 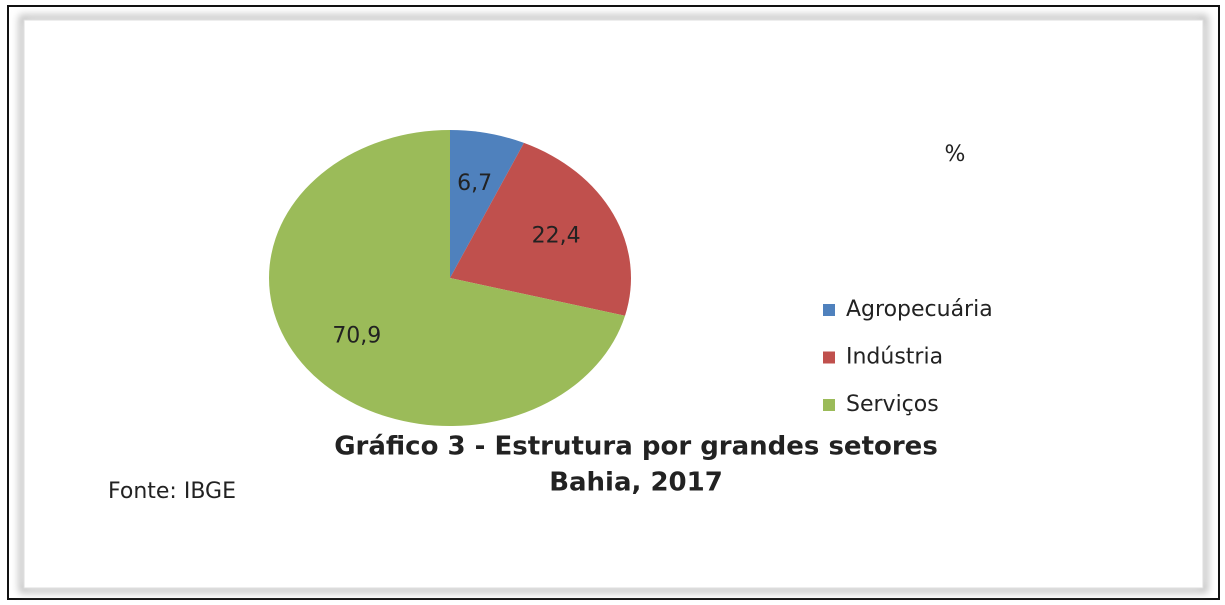 I want to click on data-label: 6,7, so click(x=474, y=183).